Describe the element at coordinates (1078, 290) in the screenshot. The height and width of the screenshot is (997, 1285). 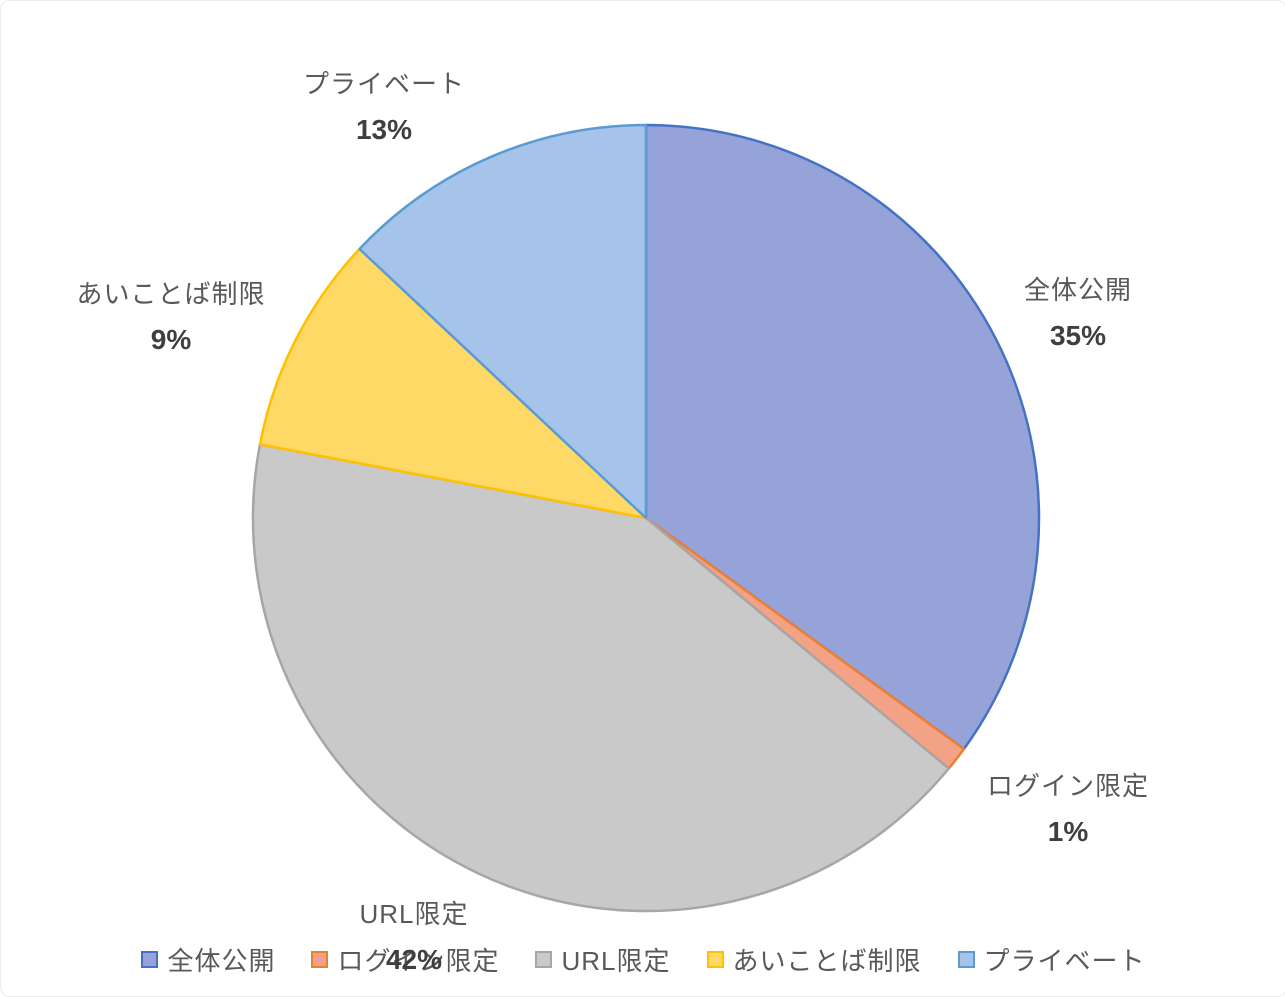
I see `data-label-name: 全体公開` at that location.